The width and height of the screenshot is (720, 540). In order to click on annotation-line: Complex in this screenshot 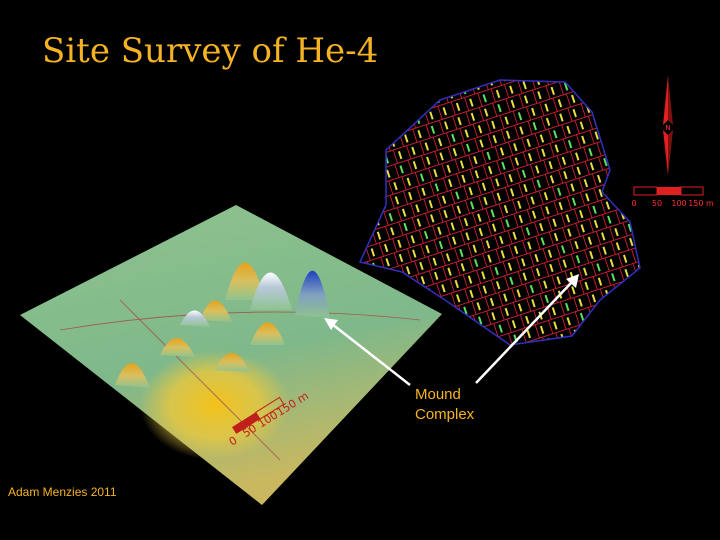, I will do `click(445, 414)`.